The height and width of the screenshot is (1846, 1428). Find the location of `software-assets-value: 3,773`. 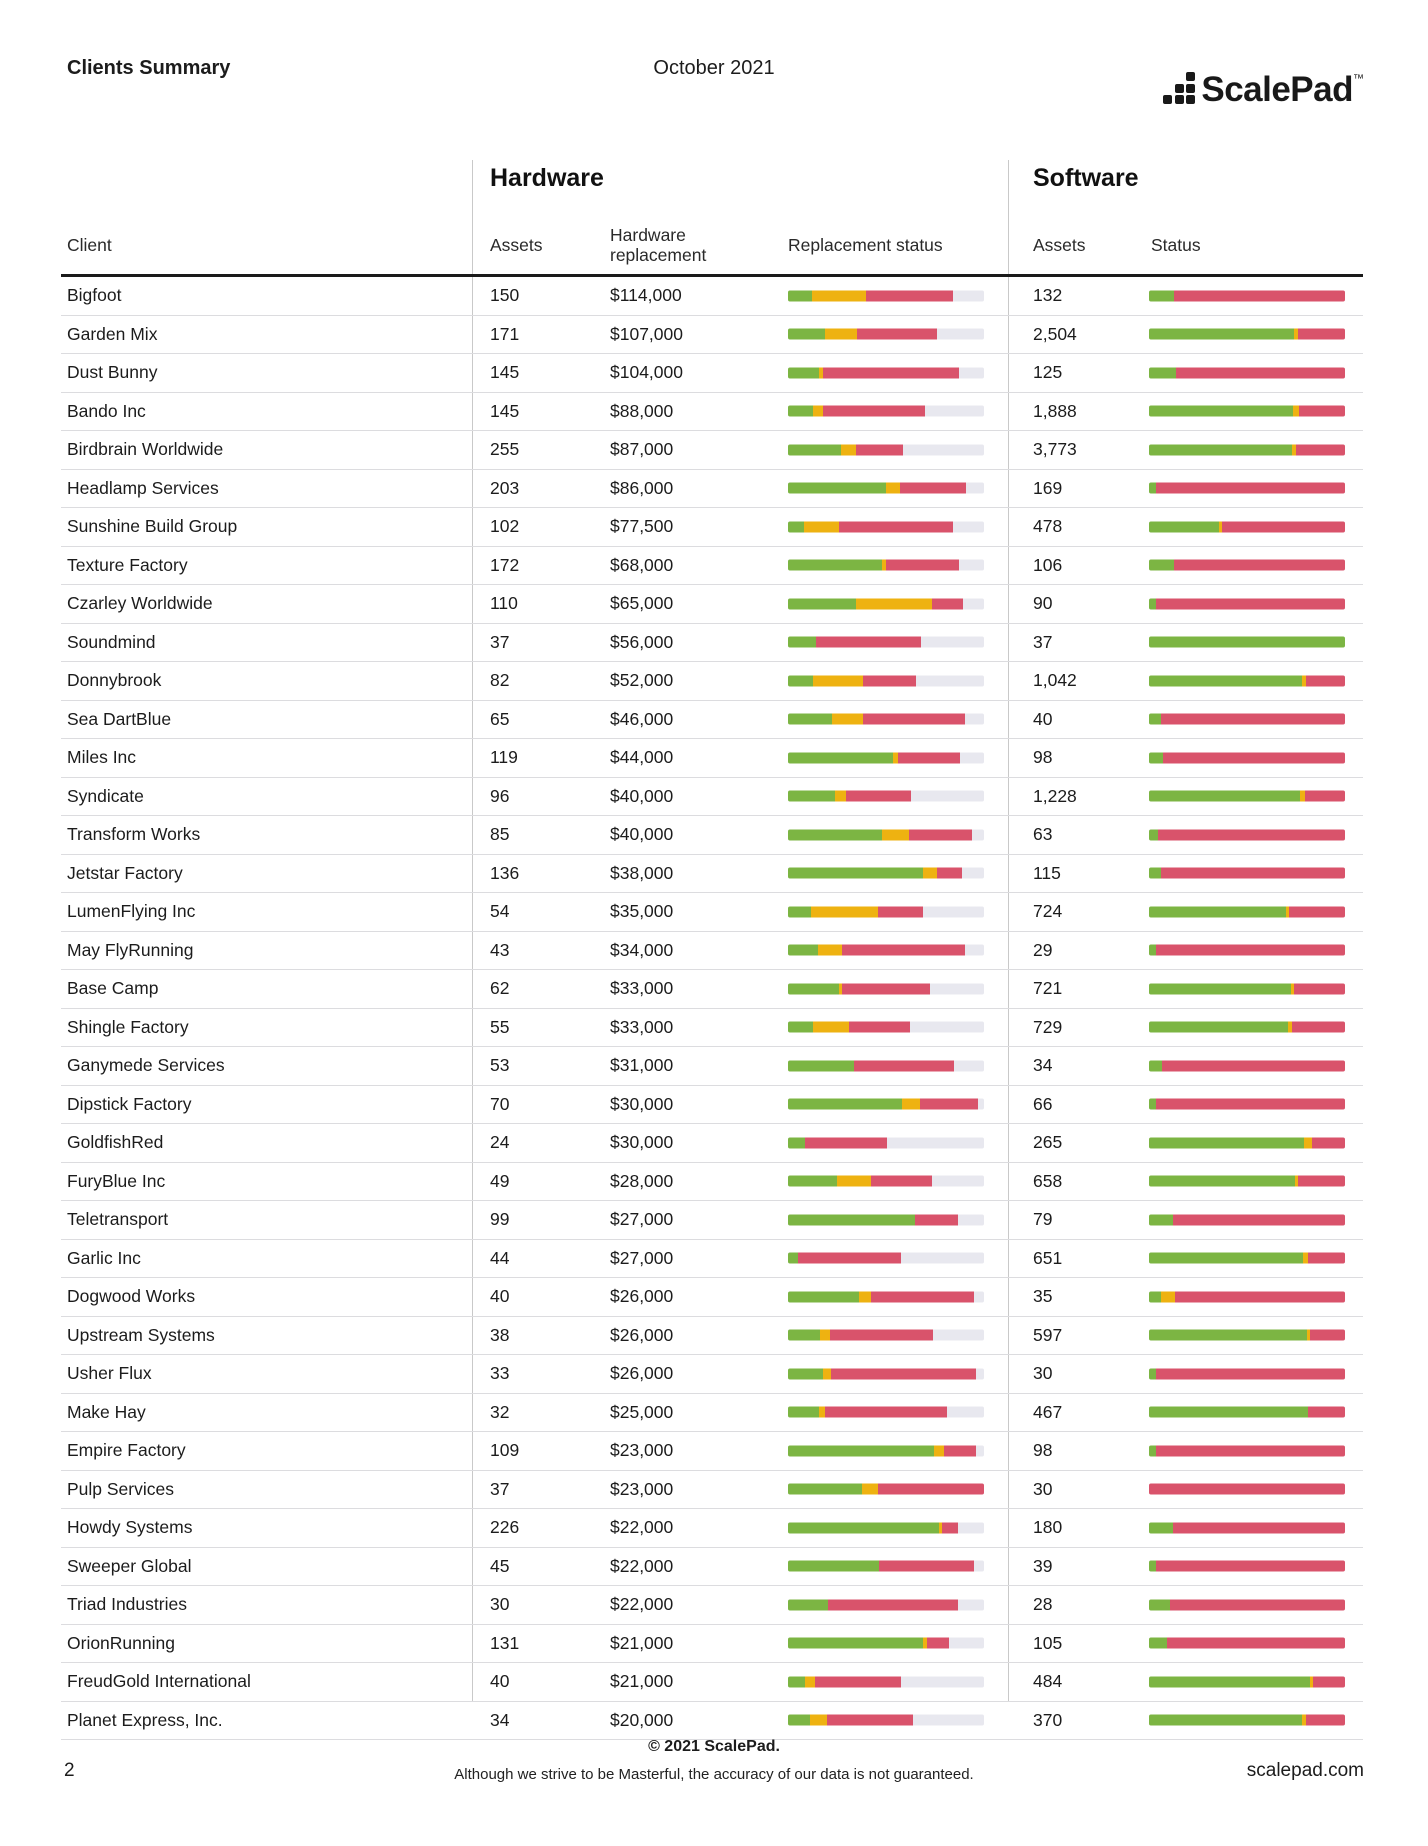

software-assets-value: 3,773 is located at coordinates (1055, 449).